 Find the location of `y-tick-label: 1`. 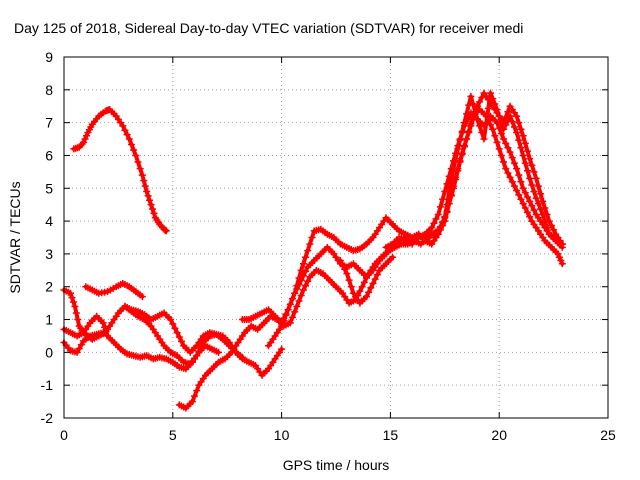

y-tick-label: 1 is located at coordinates (49, 320).